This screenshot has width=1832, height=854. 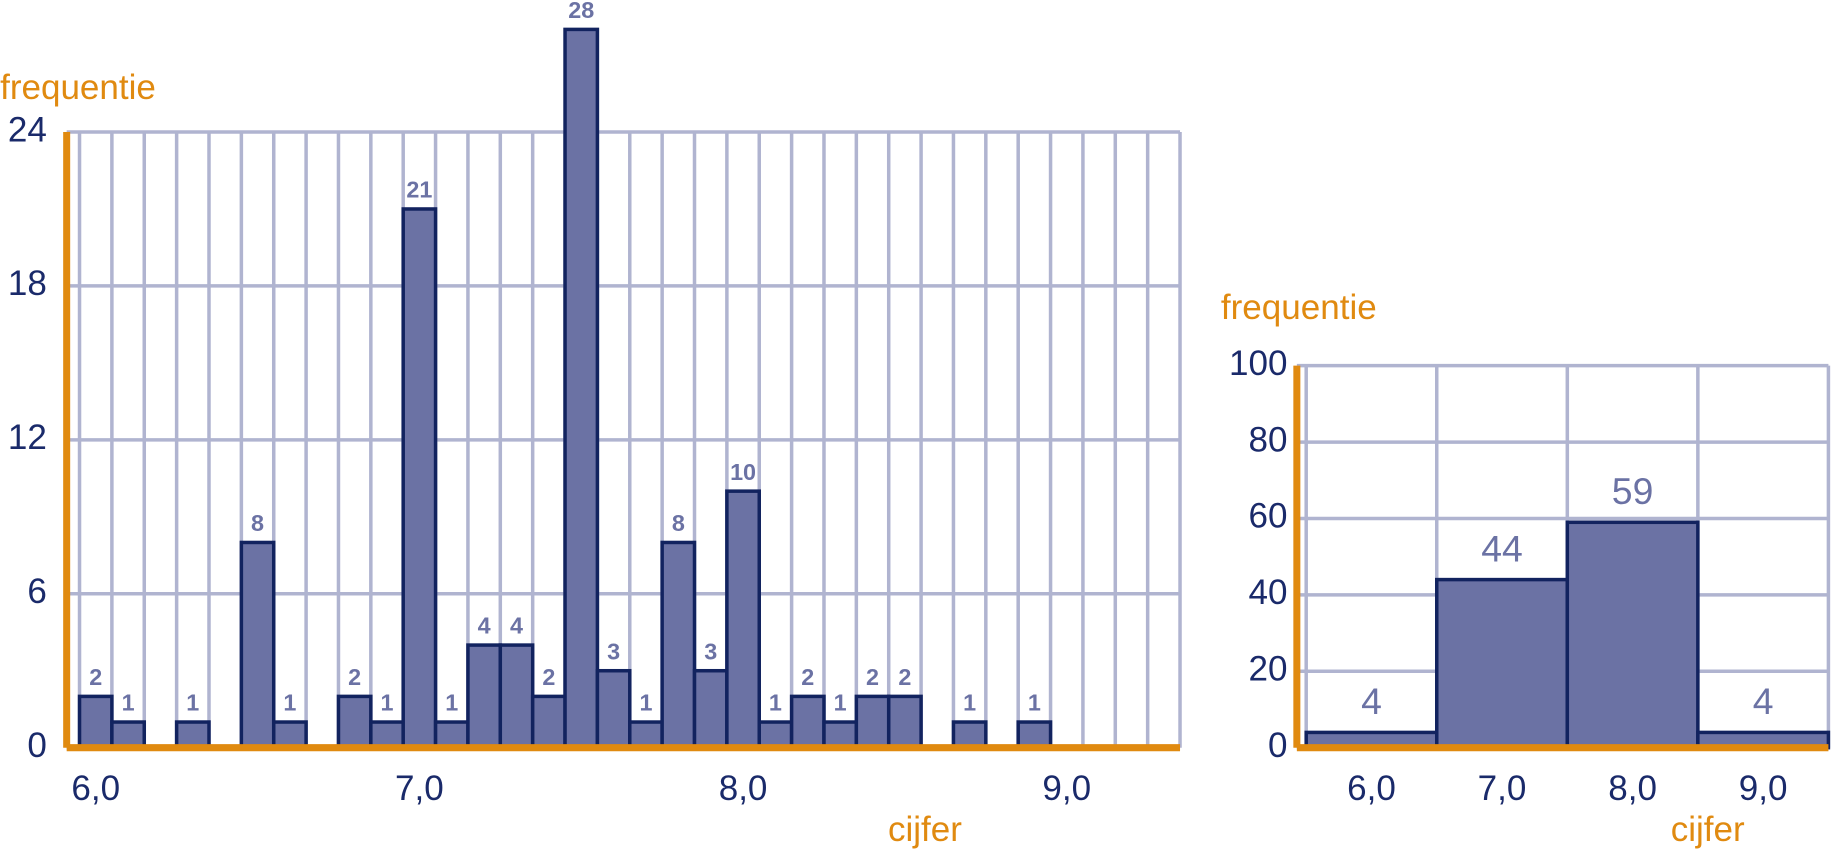 I want to click on y-tick-label: 6, so click(x=36, y=591).